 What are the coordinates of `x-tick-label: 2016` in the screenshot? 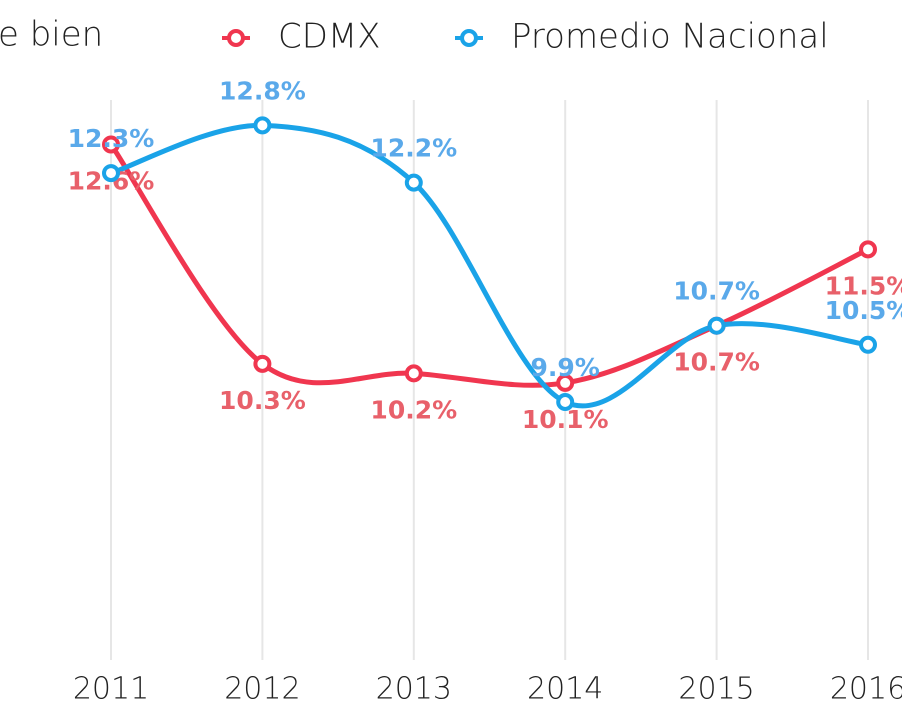 It's located at (866, 689).